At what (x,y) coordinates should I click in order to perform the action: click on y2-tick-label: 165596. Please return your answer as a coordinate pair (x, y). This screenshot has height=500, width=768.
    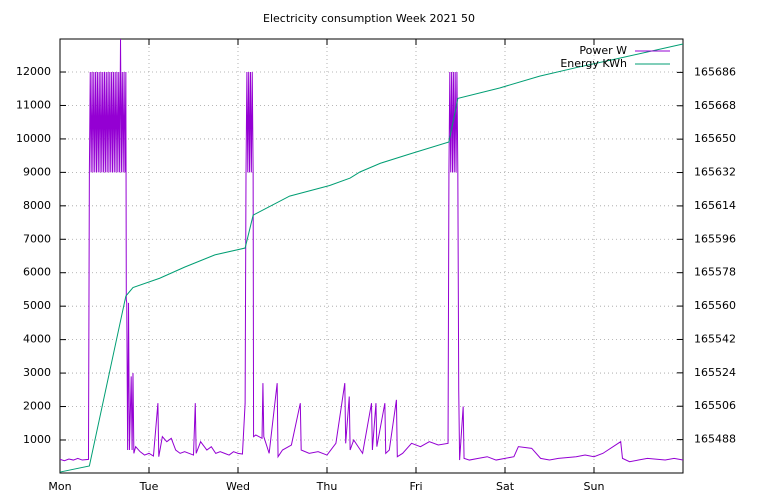
    Looking at the image, I should click on (715, 238).